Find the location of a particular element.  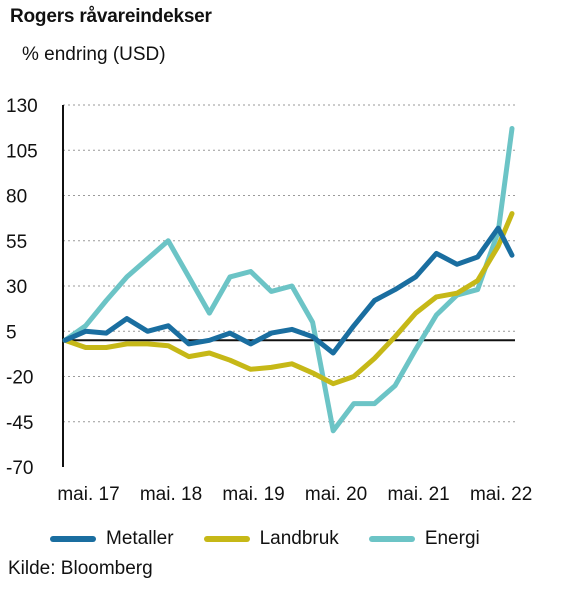

y-axis-unit-label: % endring (USD) is located at coordinates (94, 54).